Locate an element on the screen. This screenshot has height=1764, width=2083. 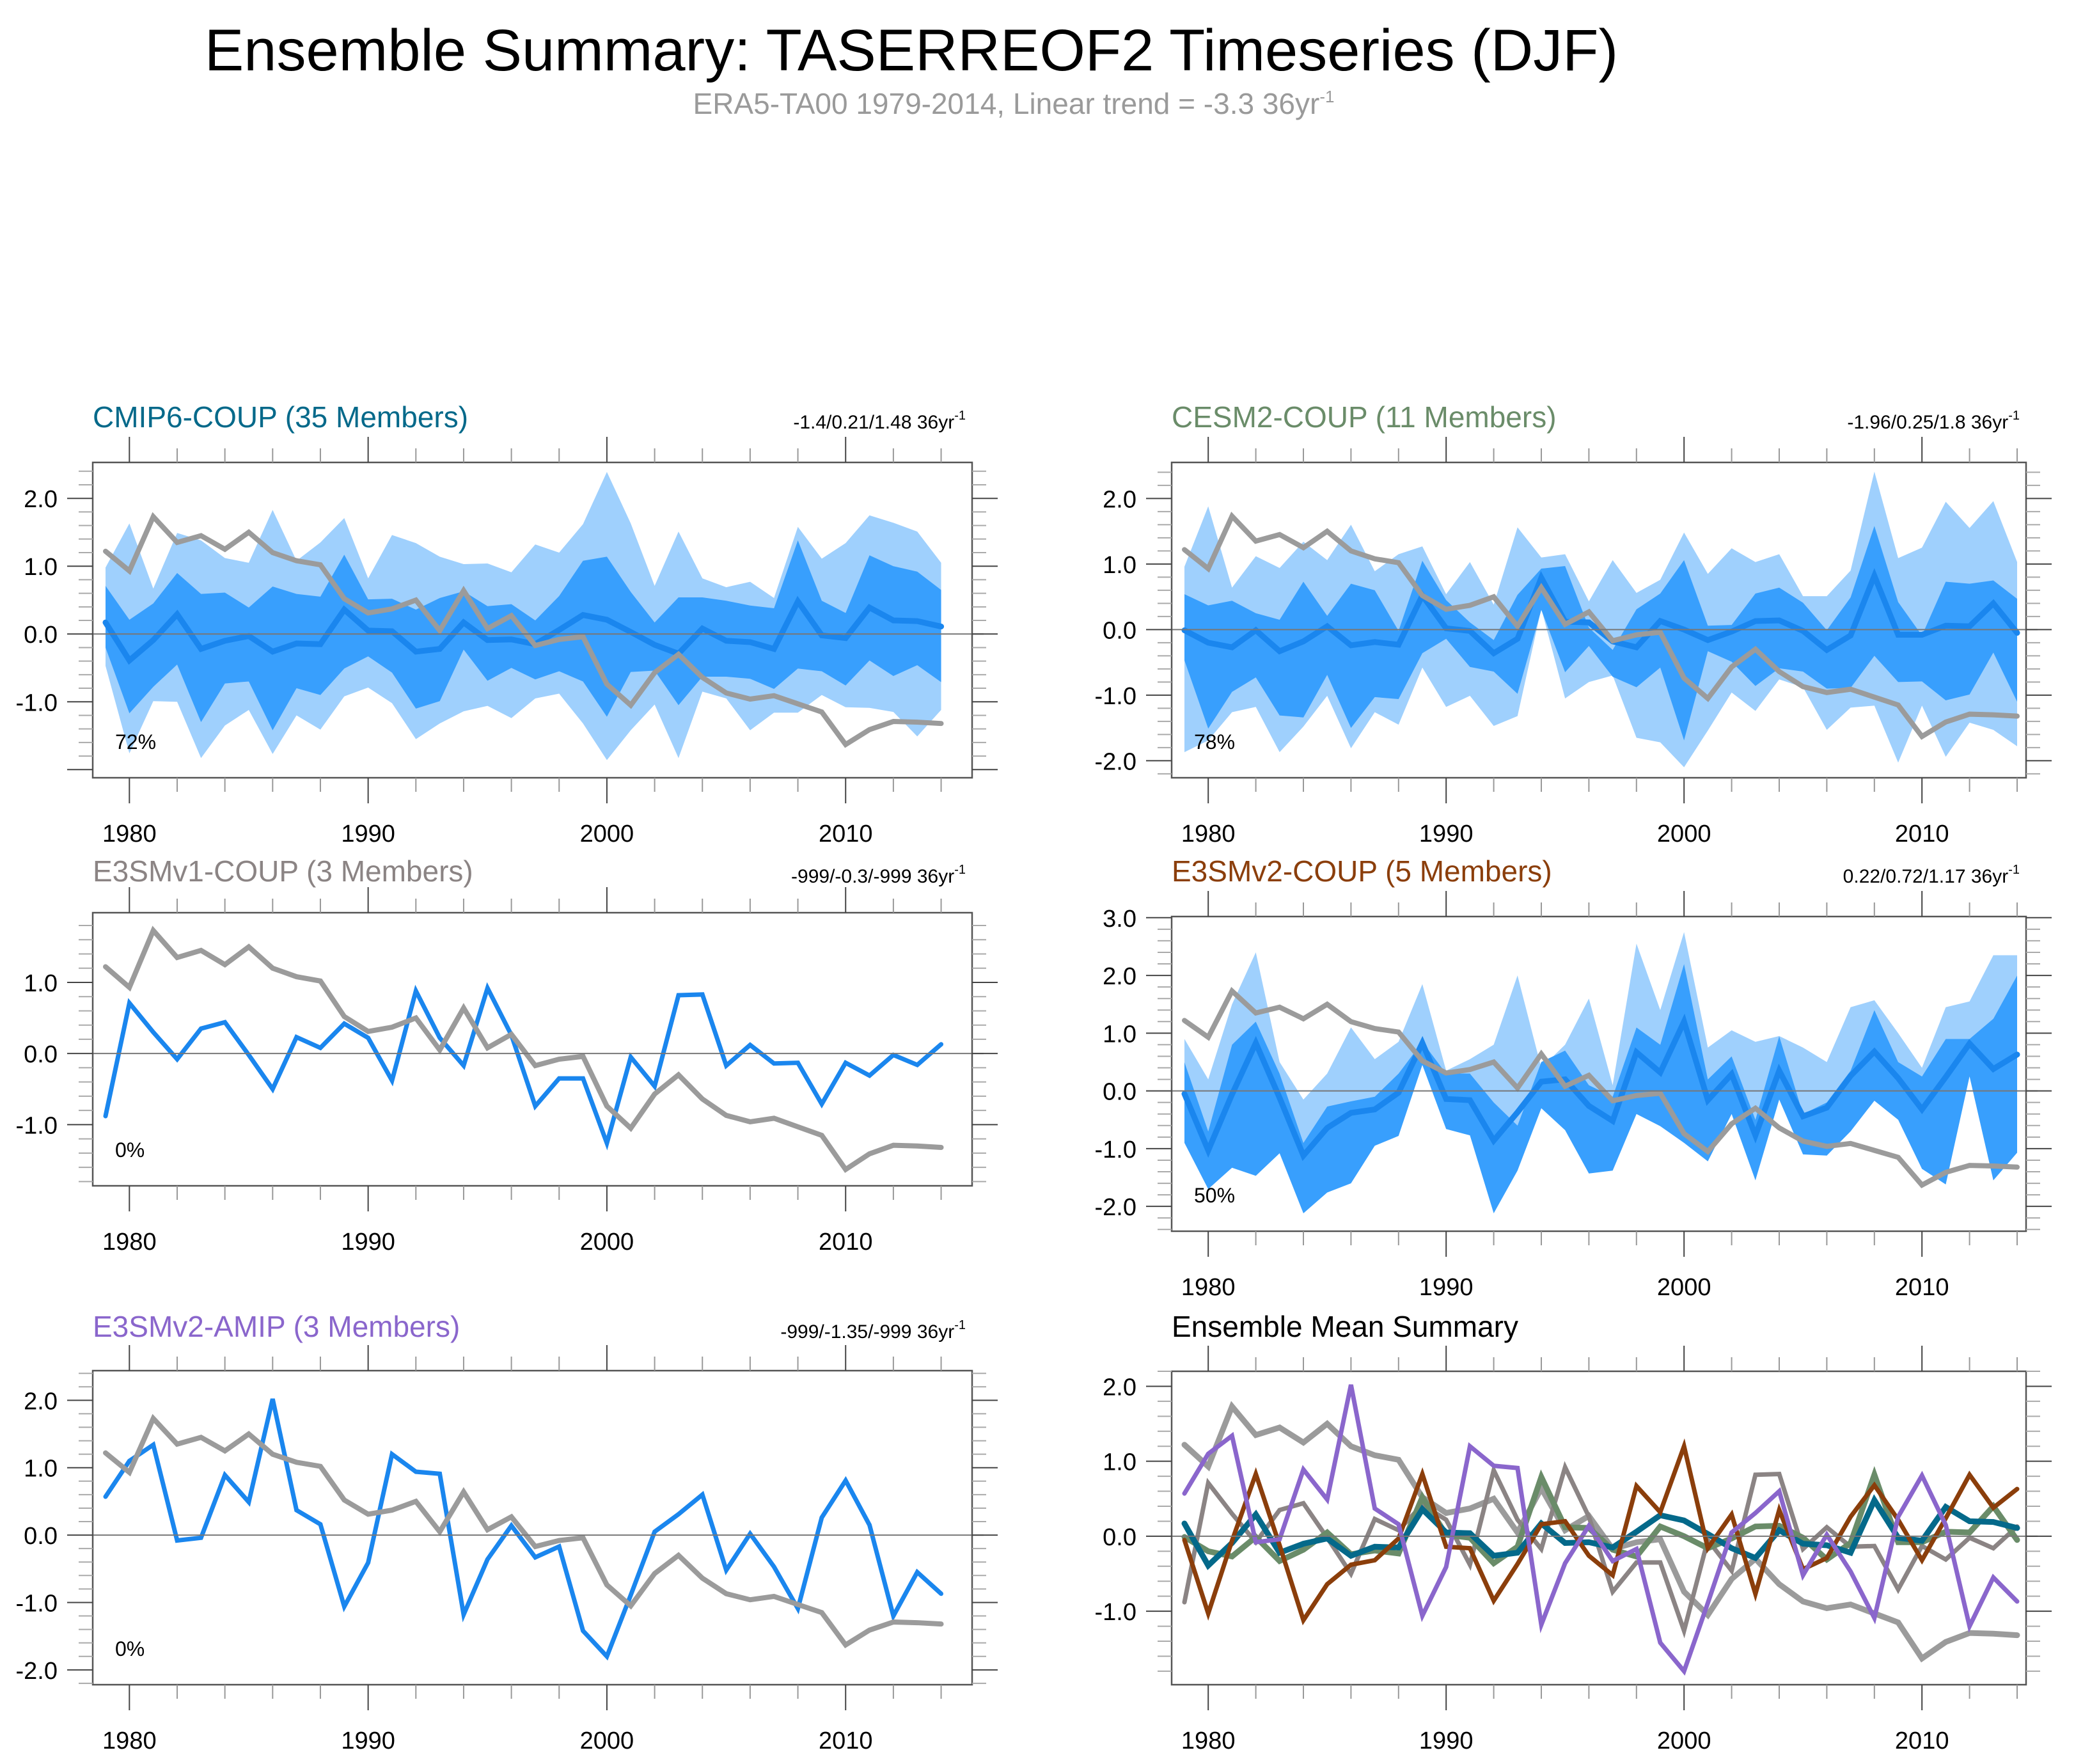
trend-text: -999/-1.35/-999 36yr is located at coordinates (867, 1332).